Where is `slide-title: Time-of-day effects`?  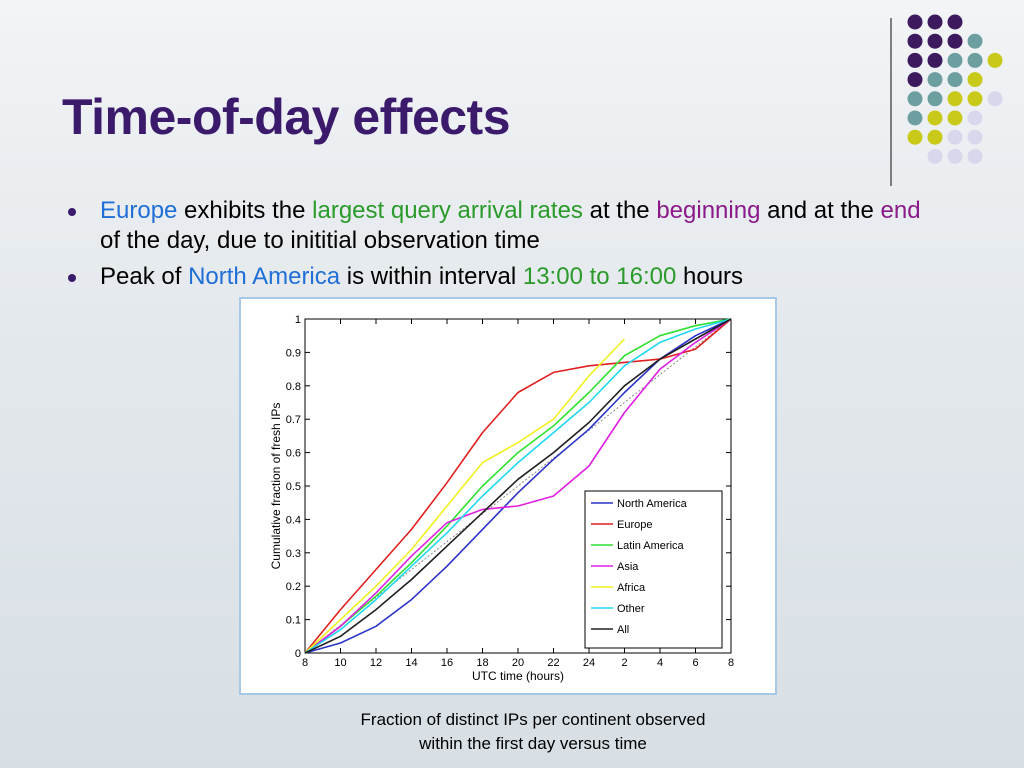 slide-title: Time-of-day effects is located at coordinates (286, 117).